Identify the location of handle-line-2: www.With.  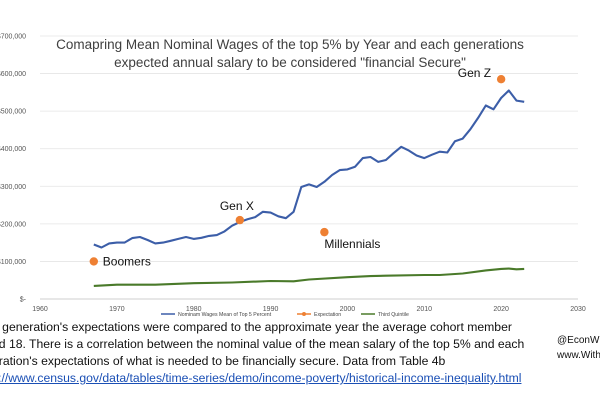
(578, 355).